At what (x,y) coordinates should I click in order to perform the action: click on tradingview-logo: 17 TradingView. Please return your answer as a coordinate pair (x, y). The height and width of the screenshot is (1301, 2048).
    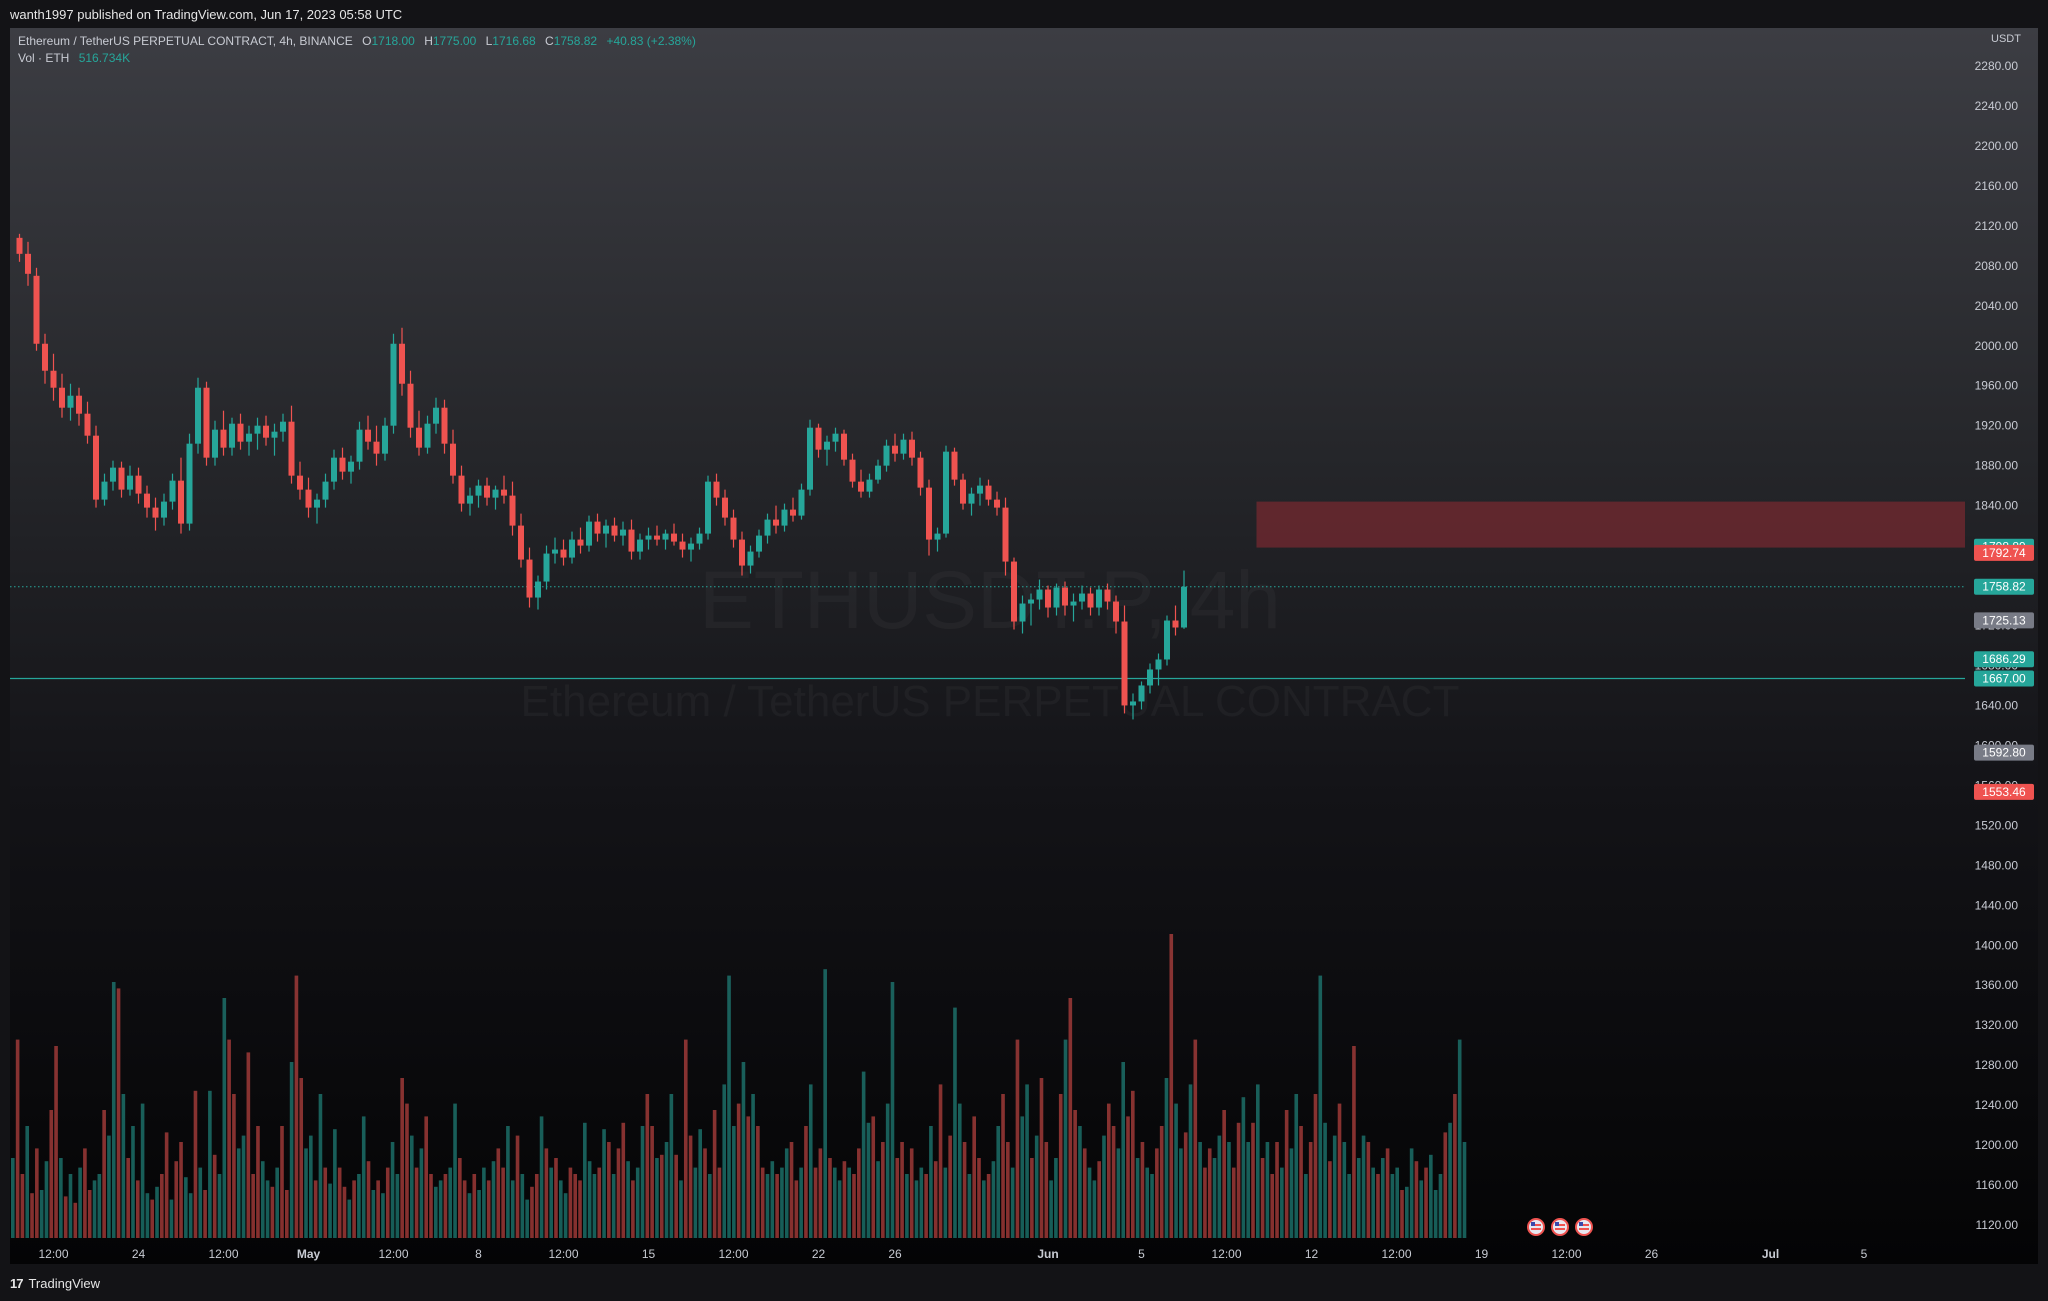
    Looking at the image, I should click on (55, 1283).